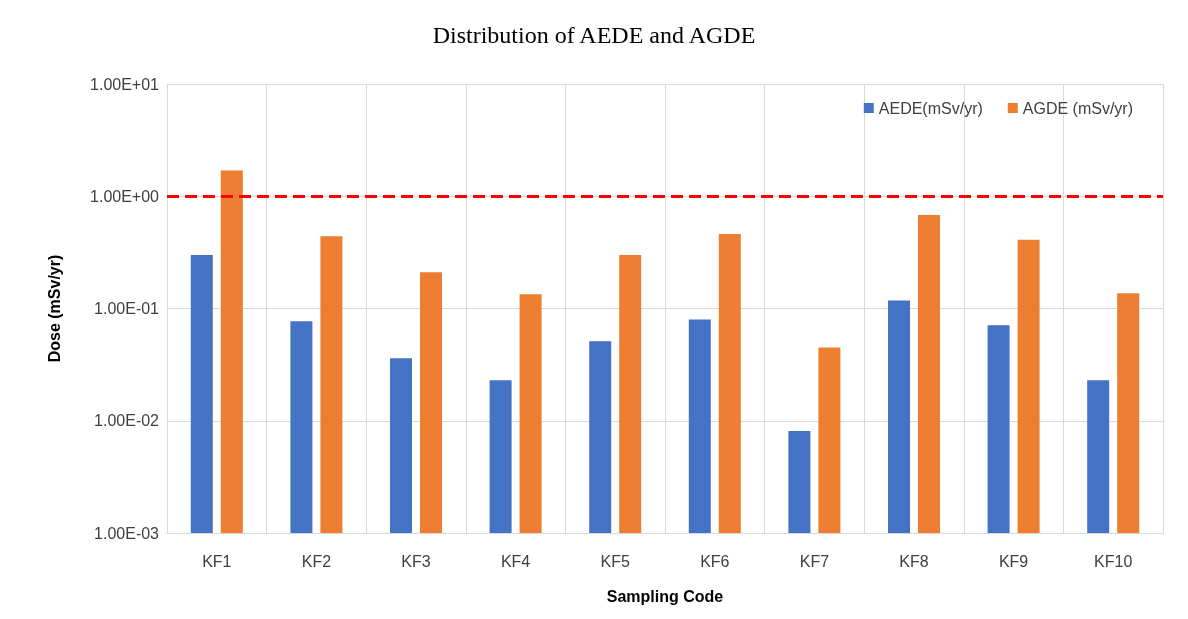 This screenshot has height=619, width=1188. I want to click on x-tick-label: KF5, so click(615, 561).